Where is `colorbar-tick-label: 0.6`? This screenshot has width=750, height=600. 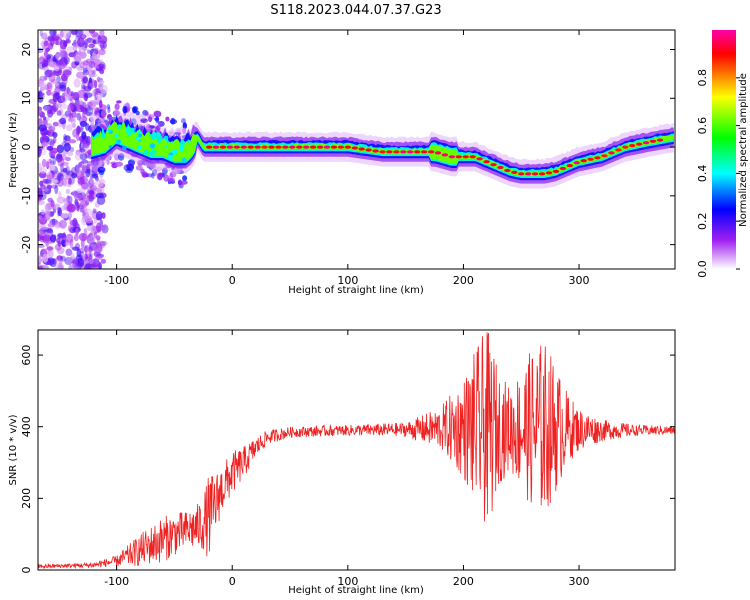
colorbar-tick-label: 0.6 is located at coordinates (702, 126).